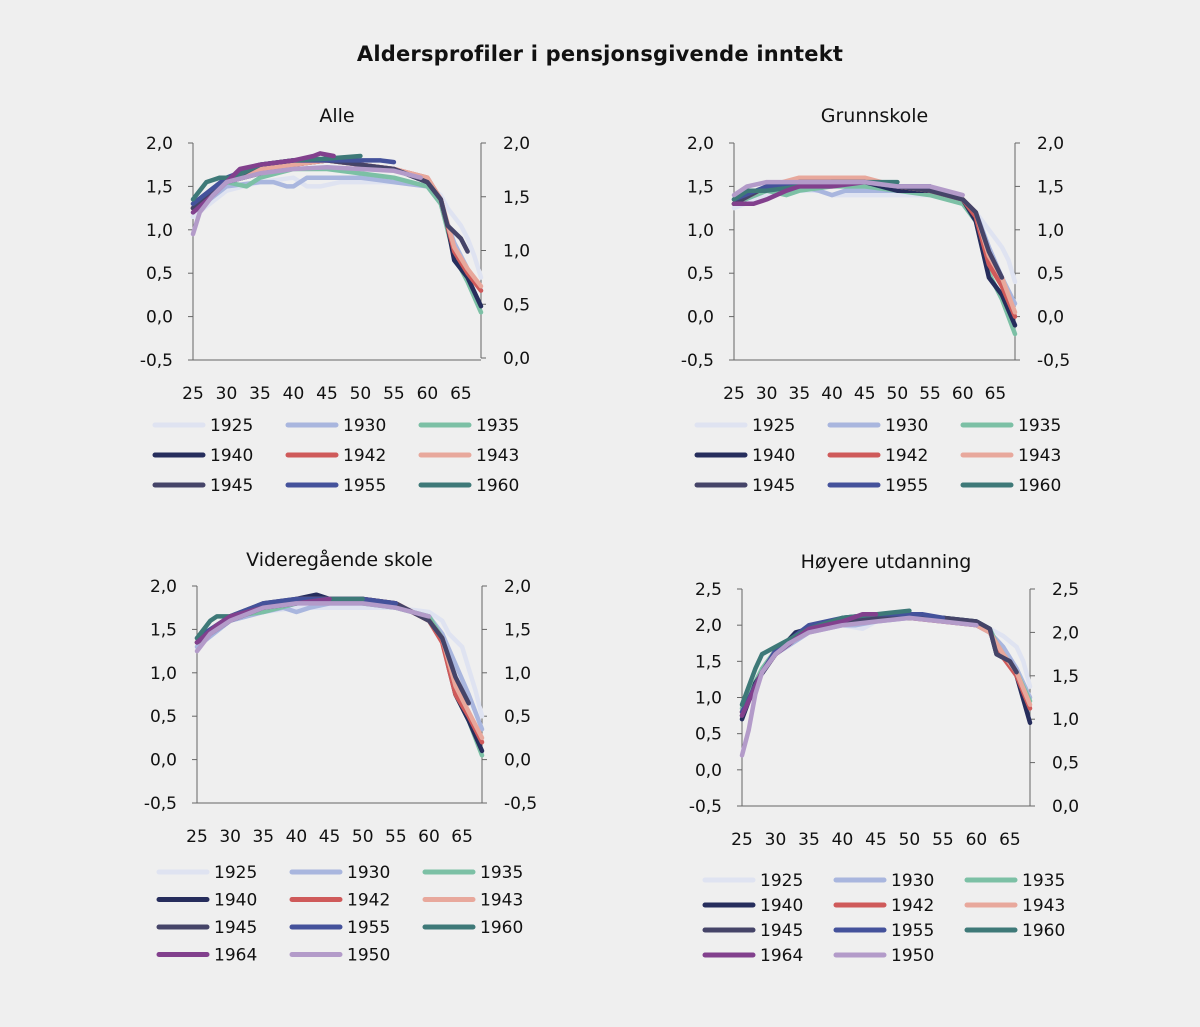 The image size is (1200, 1027). What do you see at coordinates (600, 54) in the screenshot?
I see `main-title: Aldersprofiler i pensjonsgivende inntekt` at bounding box center [600, 54].